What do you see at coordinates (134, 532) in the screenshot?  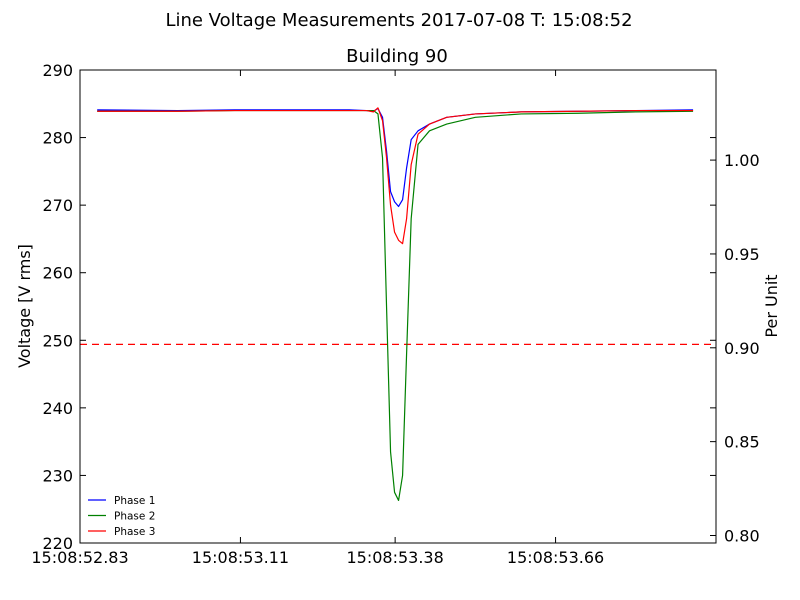 I see `legend-label-phase-3: Phase 3` at bounding box center [134, 532].